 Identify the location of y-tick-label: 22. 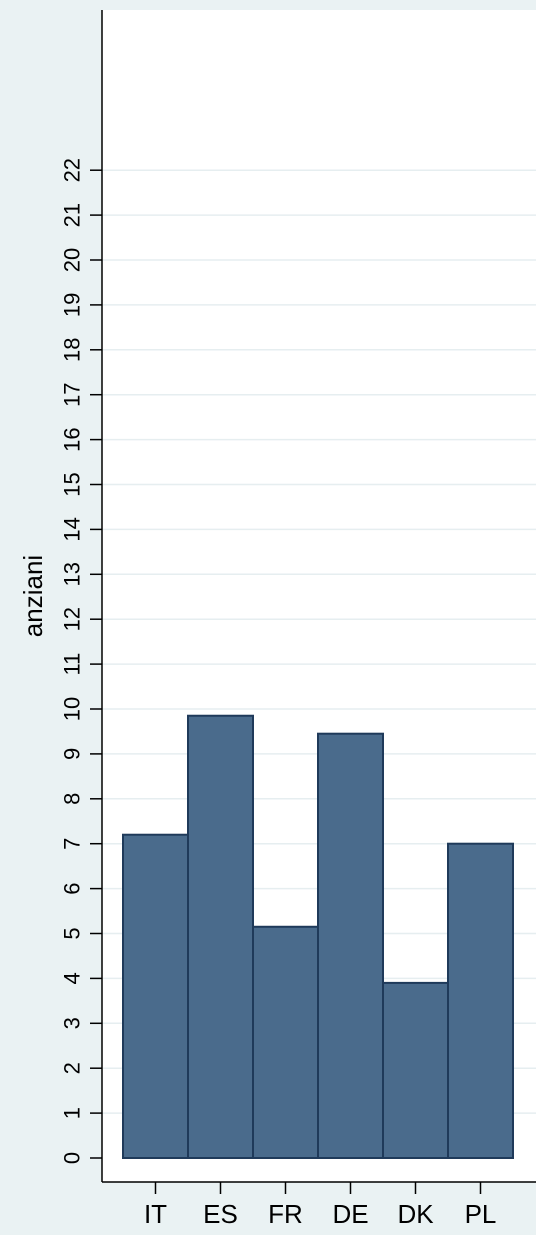
(72, 170).